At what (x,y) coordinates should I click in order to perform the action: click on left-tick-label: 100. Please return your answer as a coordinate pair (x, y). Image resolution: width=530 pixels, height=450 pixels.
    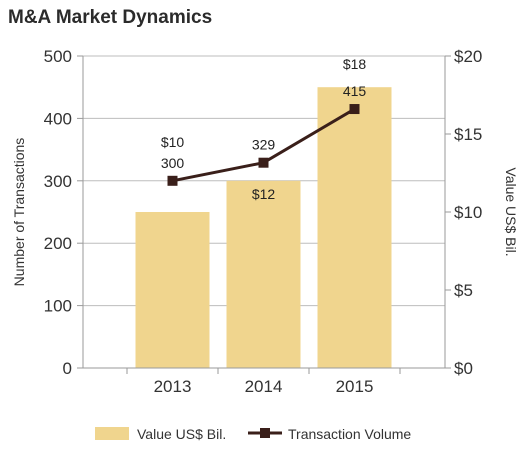
    Looking at the image, I should click on (58, 306).